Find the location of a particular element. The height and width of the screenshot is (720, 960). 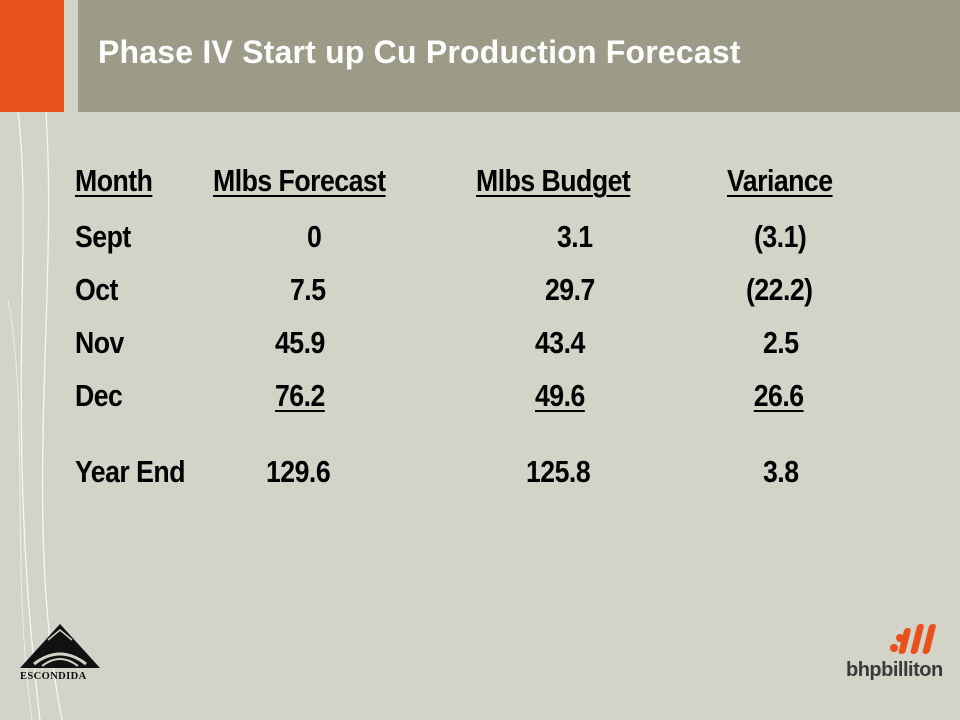

row-sept-variance: (3.1) is located at coordinates (780, 236).